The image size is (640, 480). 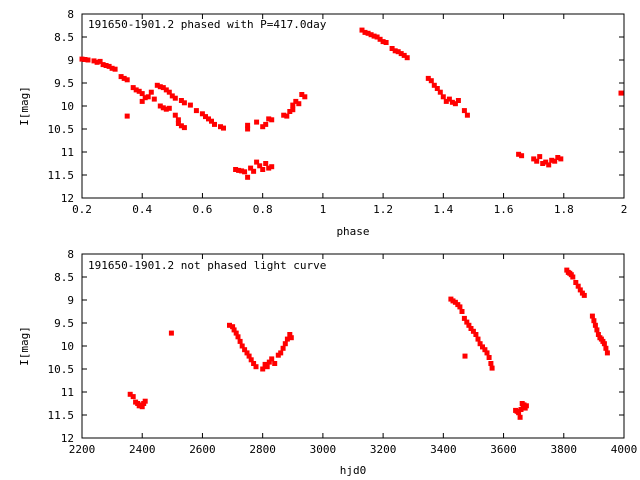 I want to click on bottom-y-tick-label: 10.5, so click(x=61, y=369).